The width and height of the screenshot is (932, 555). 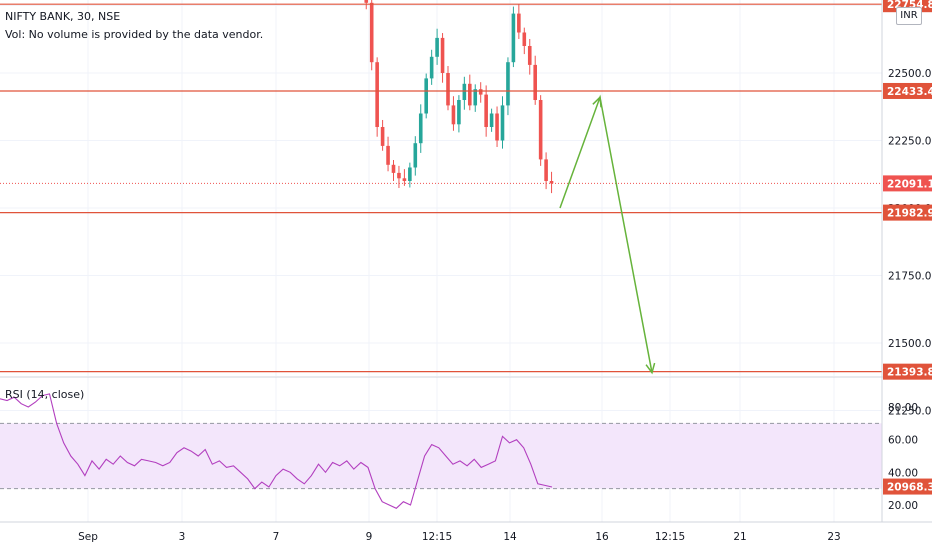 I want to click on rsi-tick-label: 60.00, so click(x=903, y=441).